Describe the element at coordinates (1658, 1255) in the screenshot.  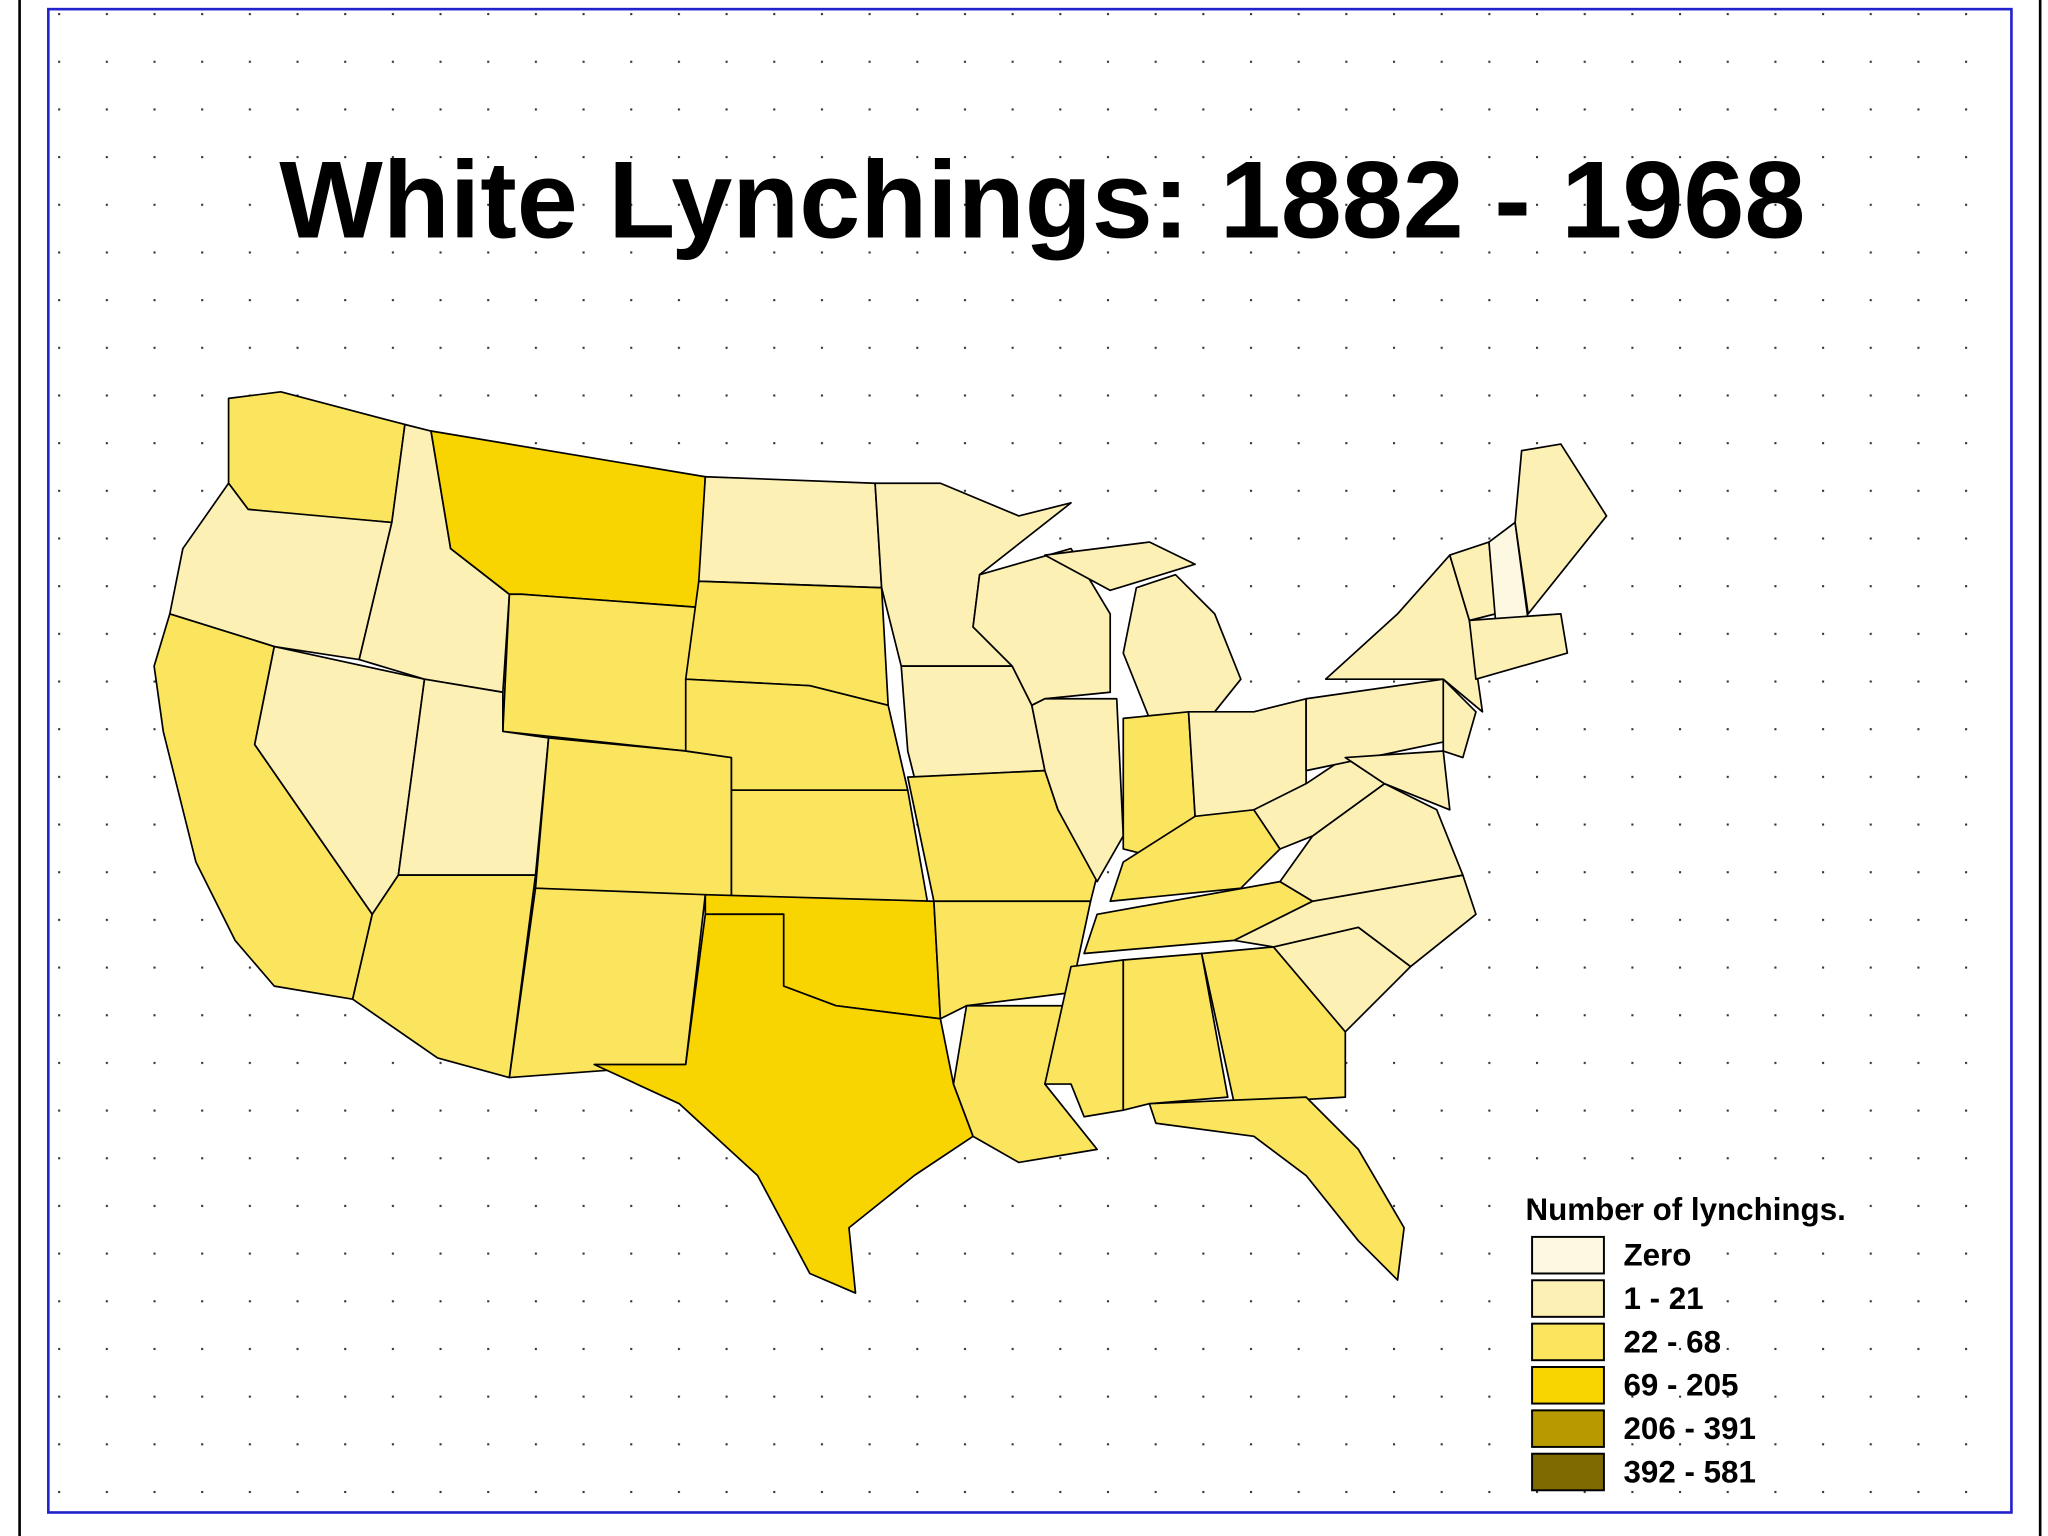
I see `legend-label: Zero` at that location.